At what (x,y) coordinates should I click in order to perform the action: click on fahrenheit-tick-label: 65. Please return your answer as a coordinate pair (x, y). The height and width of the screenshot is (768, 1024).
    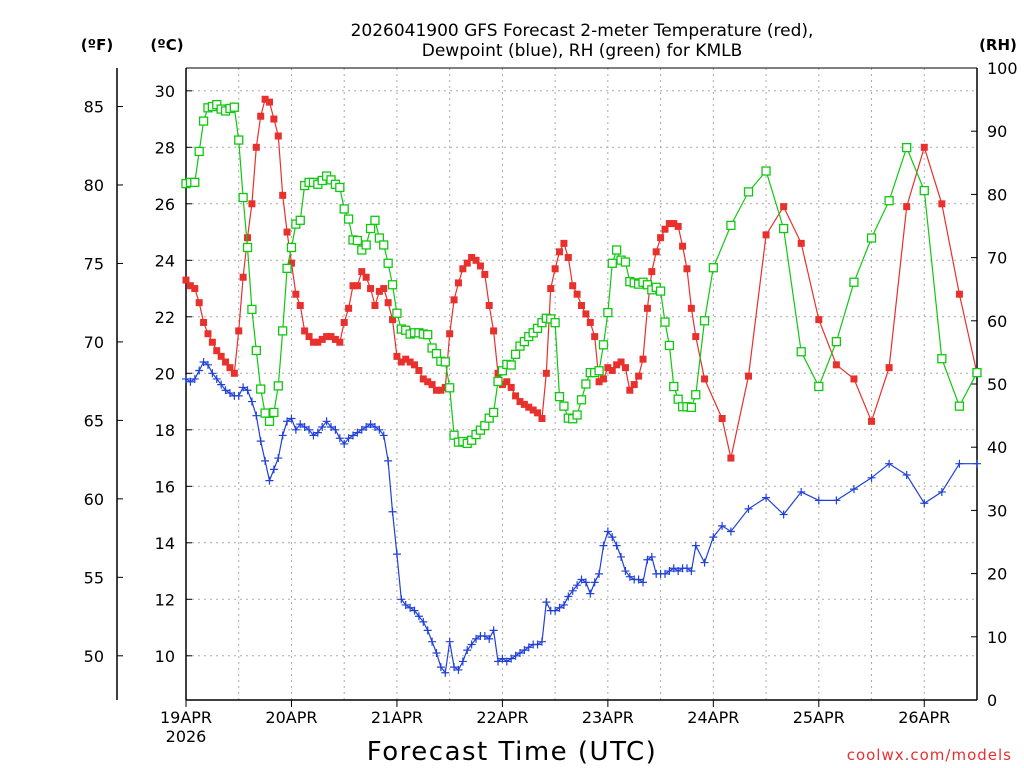
    Looking at the image, I should click on (94, 420).